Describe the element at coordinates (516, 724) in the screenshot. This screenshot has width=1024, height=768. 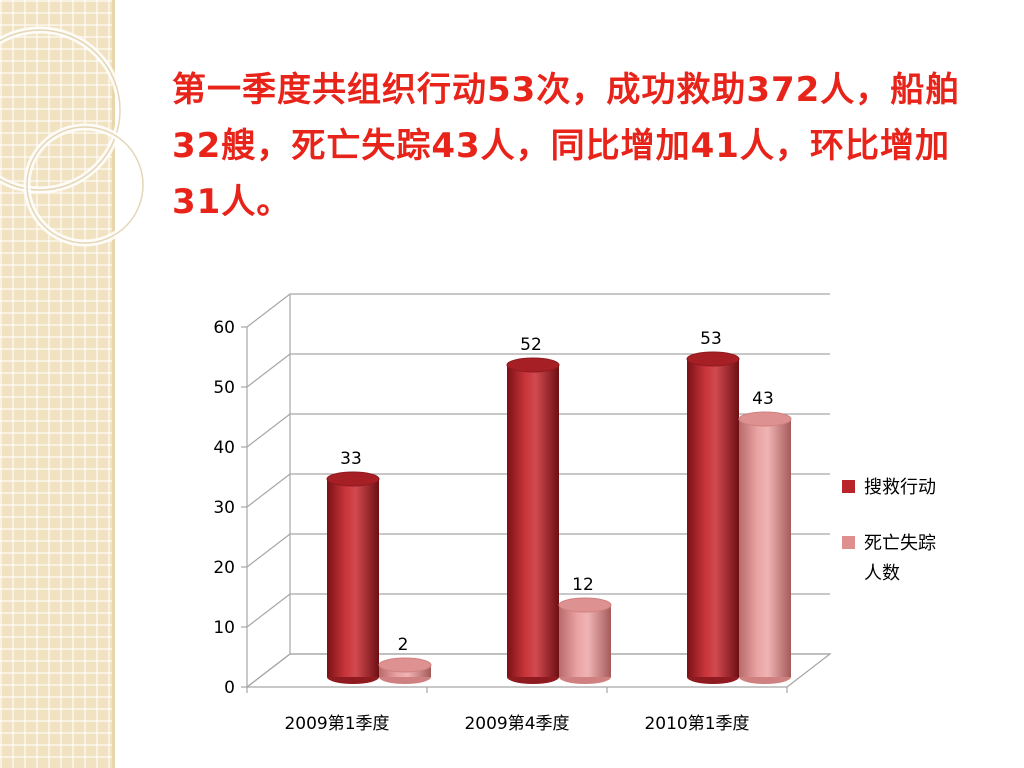
I see `x-category-label: 2009第4季度` at that location.